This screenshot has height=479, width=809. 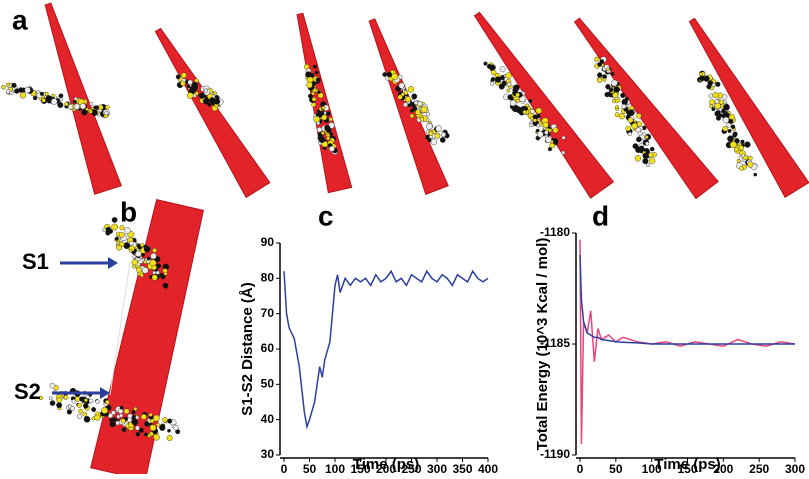 What do you see at coordinates (268, 278) in the screenshot?
I see `y-tick-label: 80` at bounding box center [268, 278].